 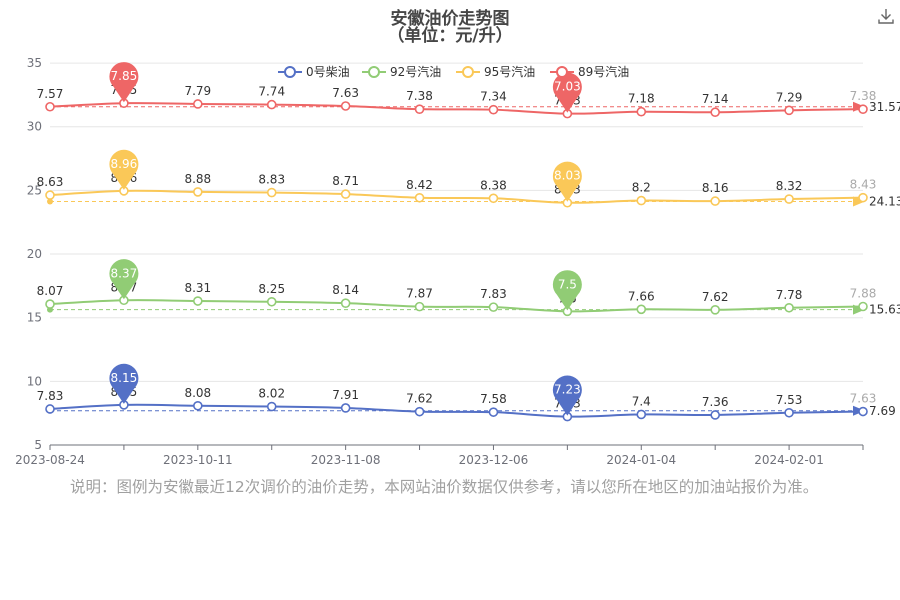 I want to click on max-min-pin: 7.23, so click(x=567, y=395).